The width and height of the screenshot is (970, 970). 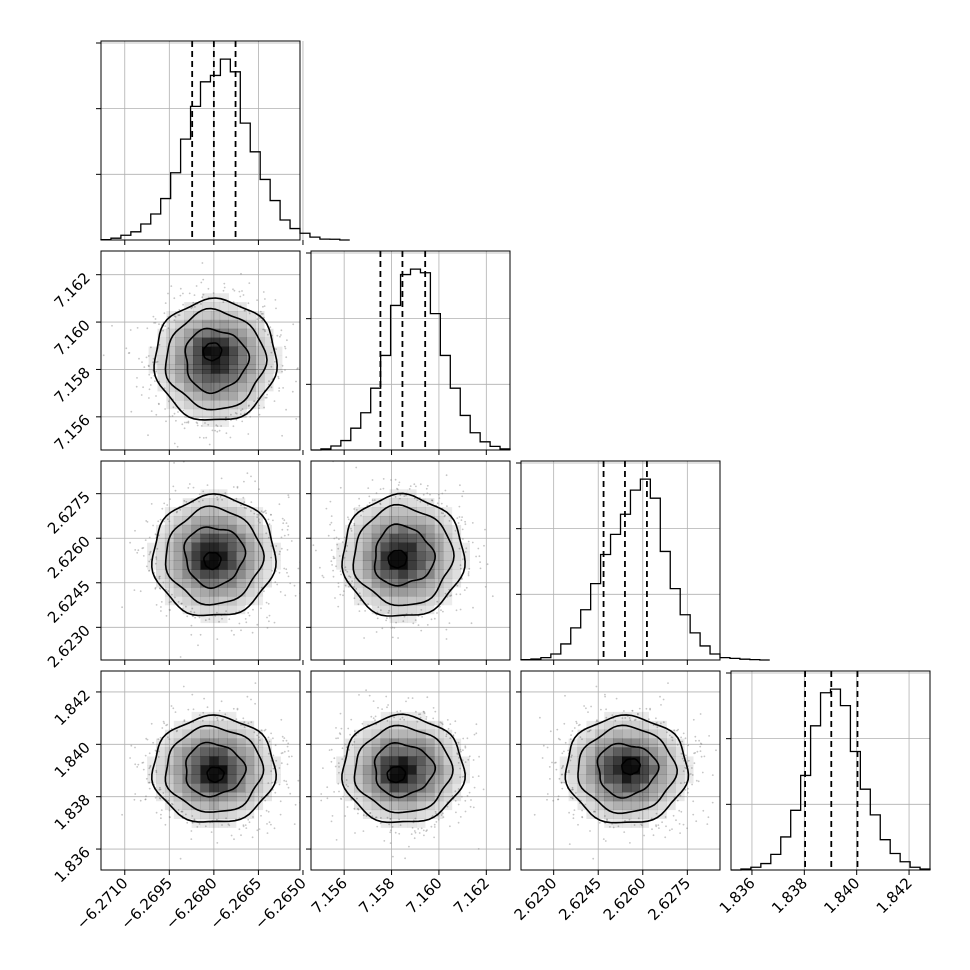 What do you see at coordinates (830, 770) in the screenshot?
I see `plot-area` at bounding box center [830, 770].